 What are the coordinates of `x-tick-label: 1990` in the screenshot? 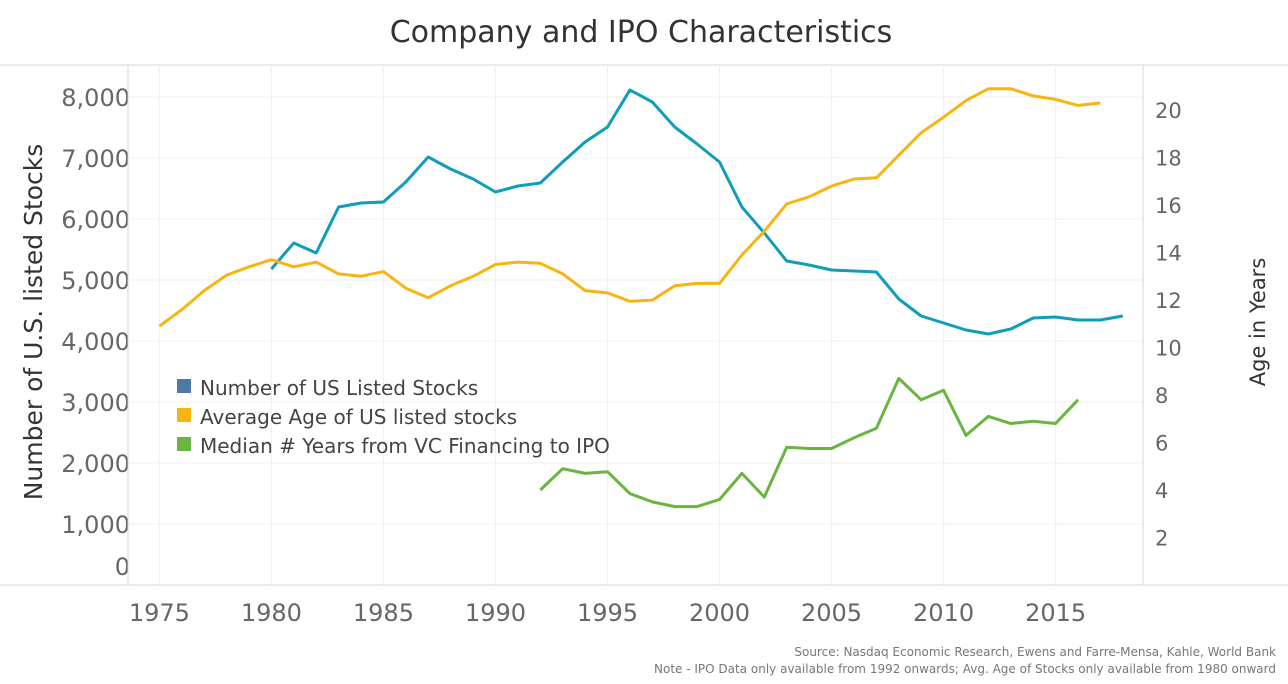 It's located at (495, 613).